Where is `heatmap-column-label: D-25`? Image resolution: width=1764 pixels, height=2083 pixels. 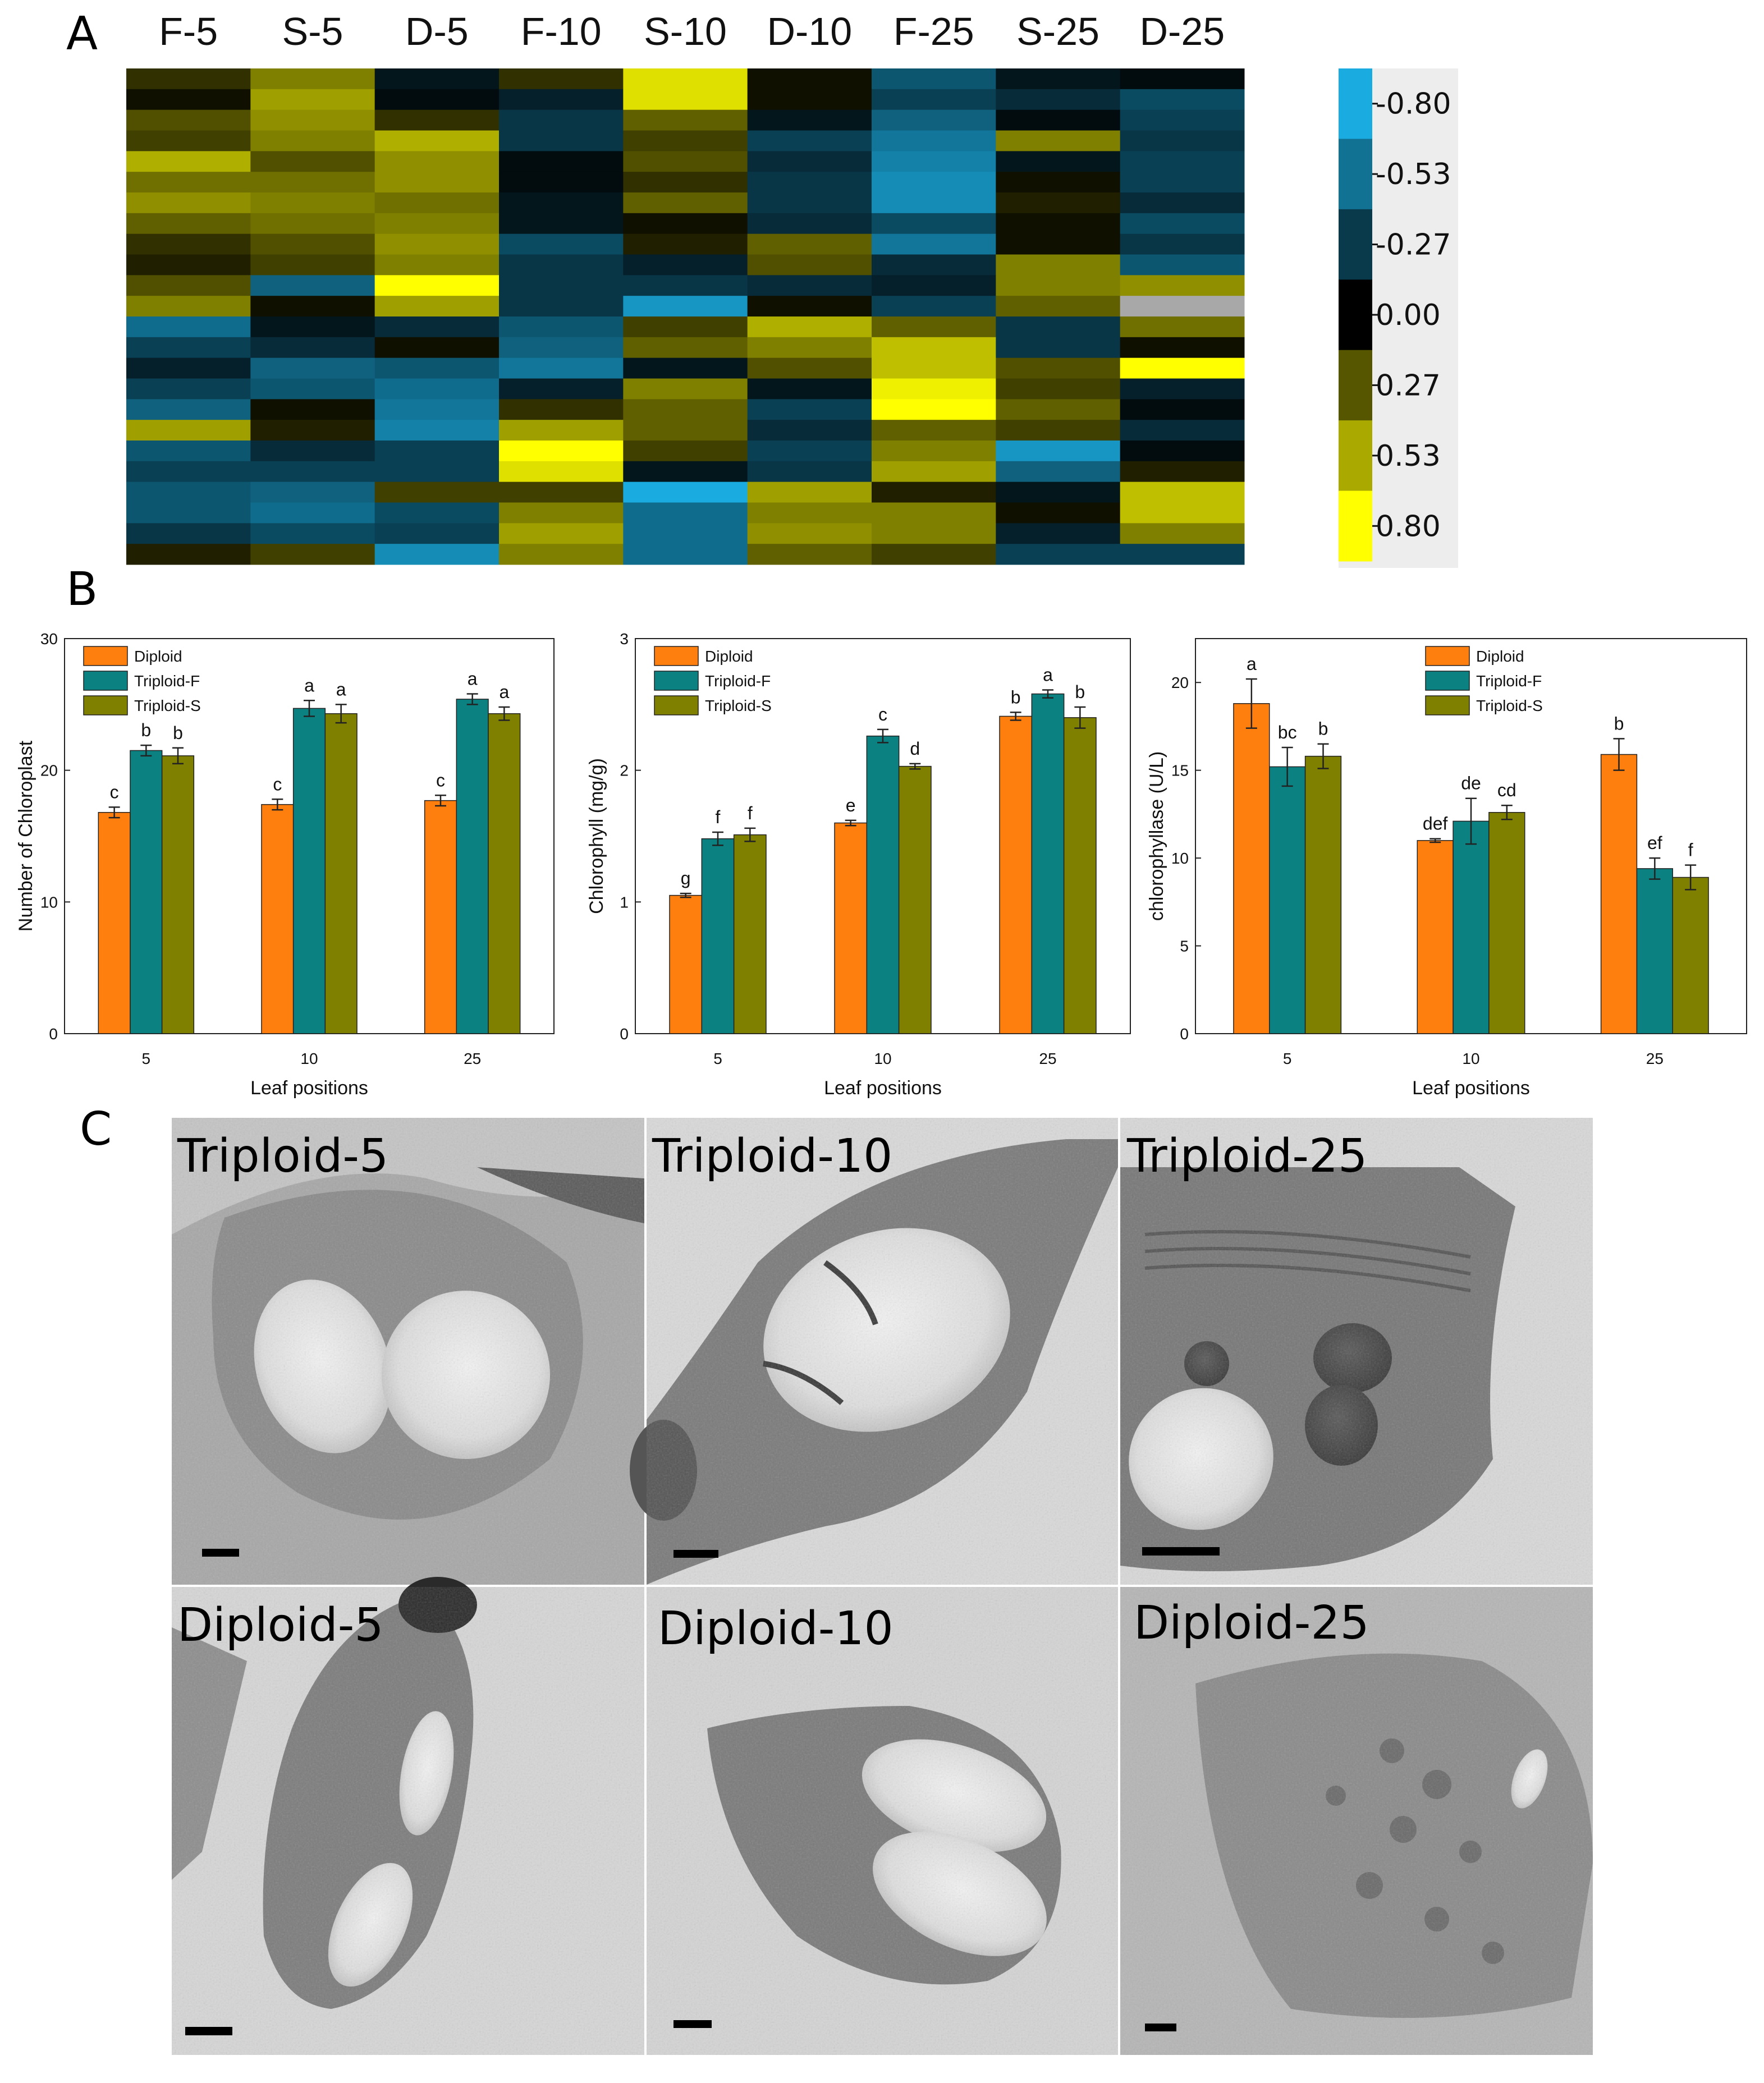
heatmap-column-label: D-25 is located at coordinates (1182, 31).